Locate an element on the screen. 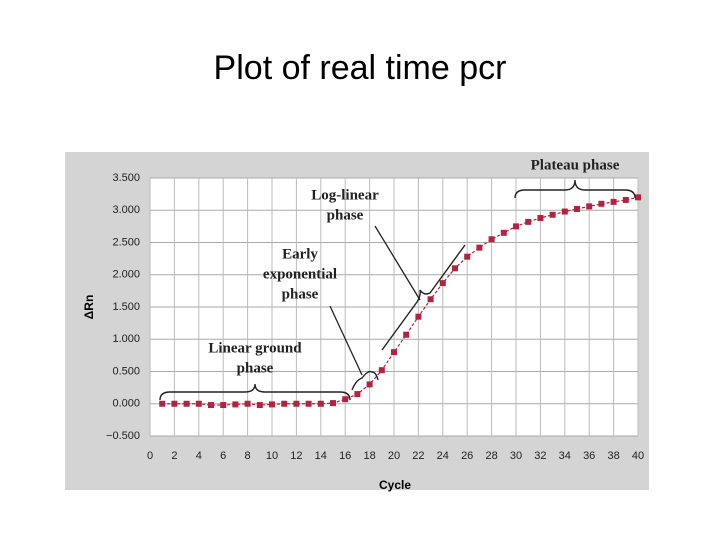 The width and height of the screenshot is (720, 540). x-axis-title: Cycle is located at coordinates (395, 485).